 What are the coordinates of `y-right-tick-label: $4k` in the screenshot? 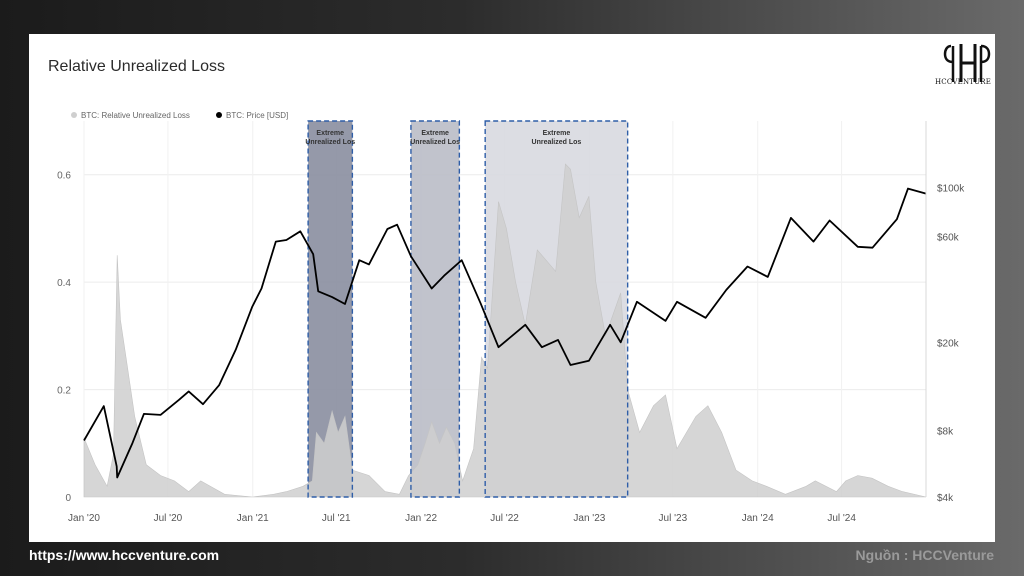 It's located at (945, 498).